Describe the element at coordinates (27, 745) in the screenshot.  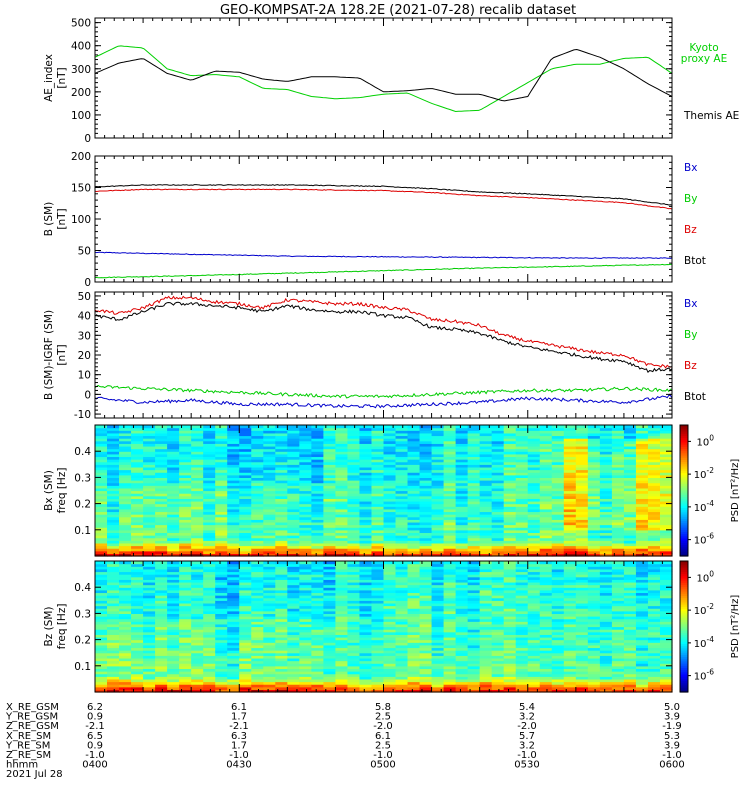
I see `orbit-row-label: Y_RE_SM` at that location.